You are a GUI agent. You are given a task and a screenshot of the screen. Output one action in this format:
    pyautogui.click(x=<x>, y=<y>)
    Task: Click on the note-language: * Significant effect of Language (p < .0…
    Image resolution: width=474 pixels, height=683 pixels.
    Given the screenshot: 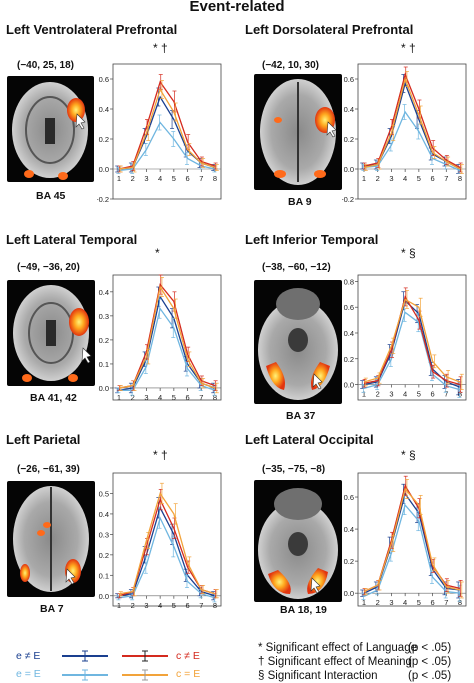 What is the action you would take?
    pyautogui.click(x=354, y=648)
    